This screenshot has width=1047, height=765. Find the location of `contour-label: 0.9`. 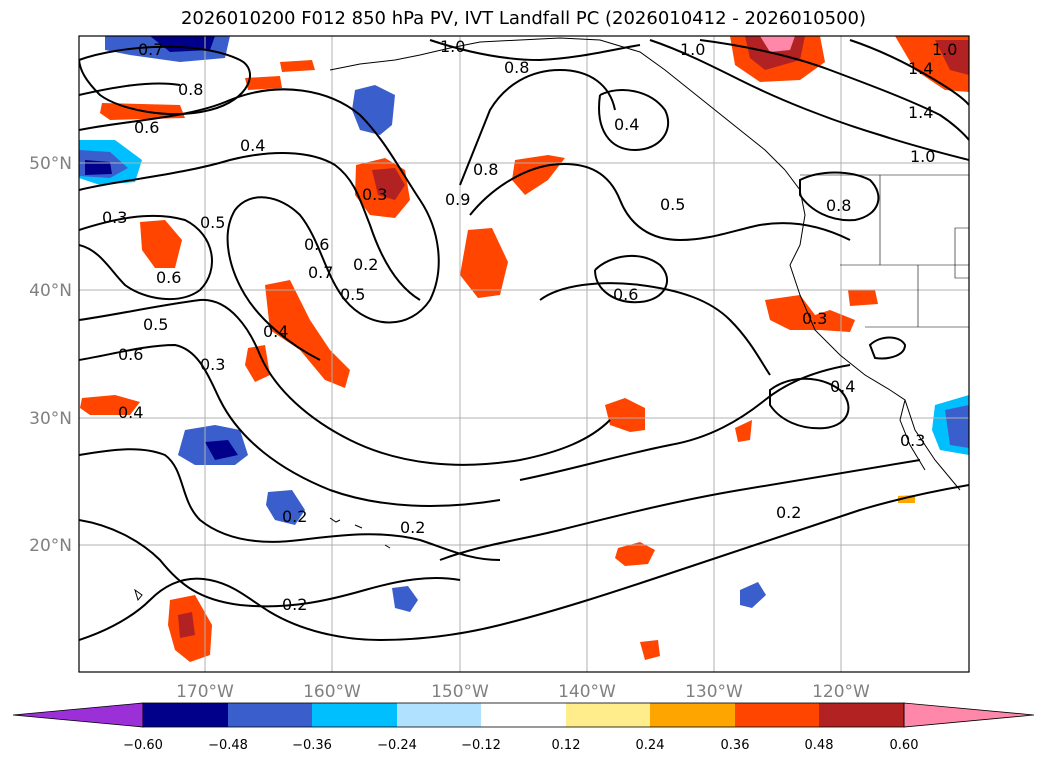

contour-label: 0.9 is located at coordinates (457, 199).